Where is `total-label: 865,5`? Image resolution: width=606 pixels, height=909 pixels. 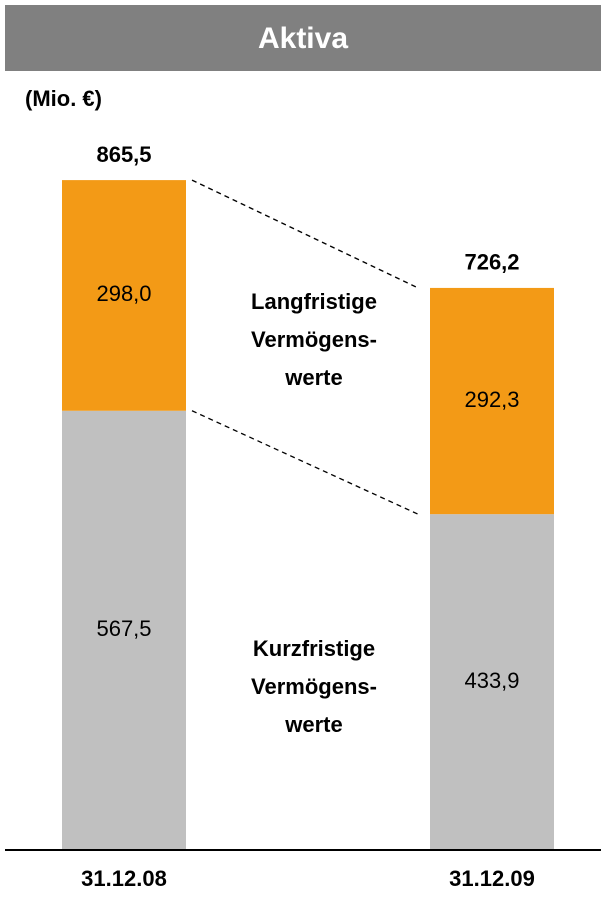 total-label: 865,5 is located at coordinates (123, 154).